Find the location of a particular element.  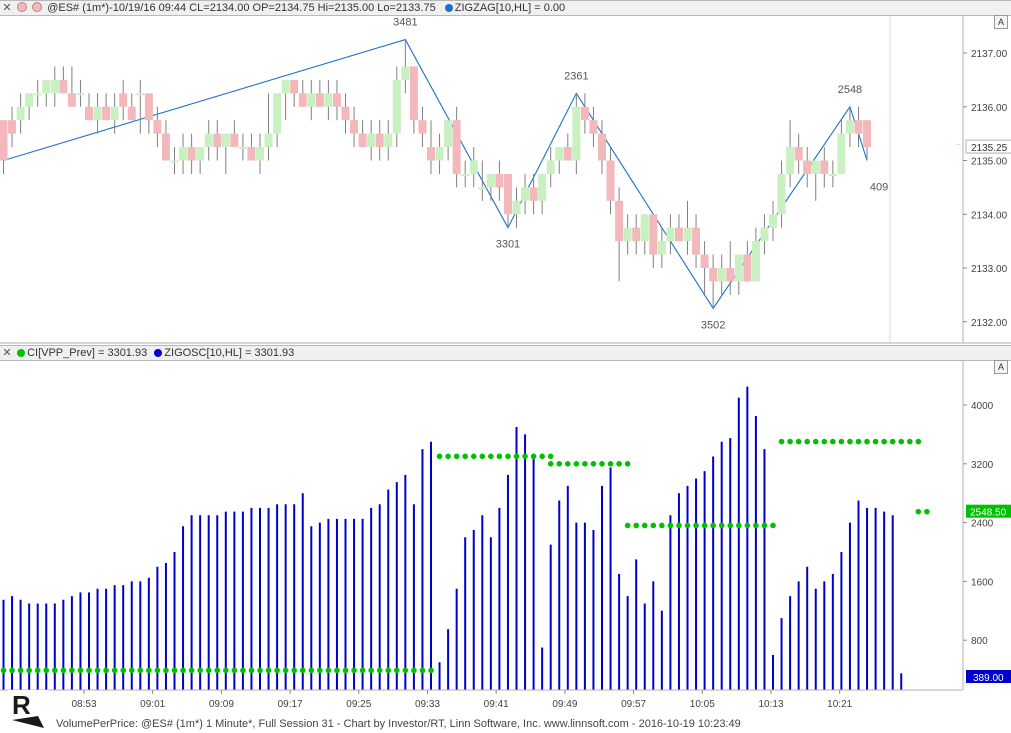

ci-color-icon is located at coordinates (21, 353).